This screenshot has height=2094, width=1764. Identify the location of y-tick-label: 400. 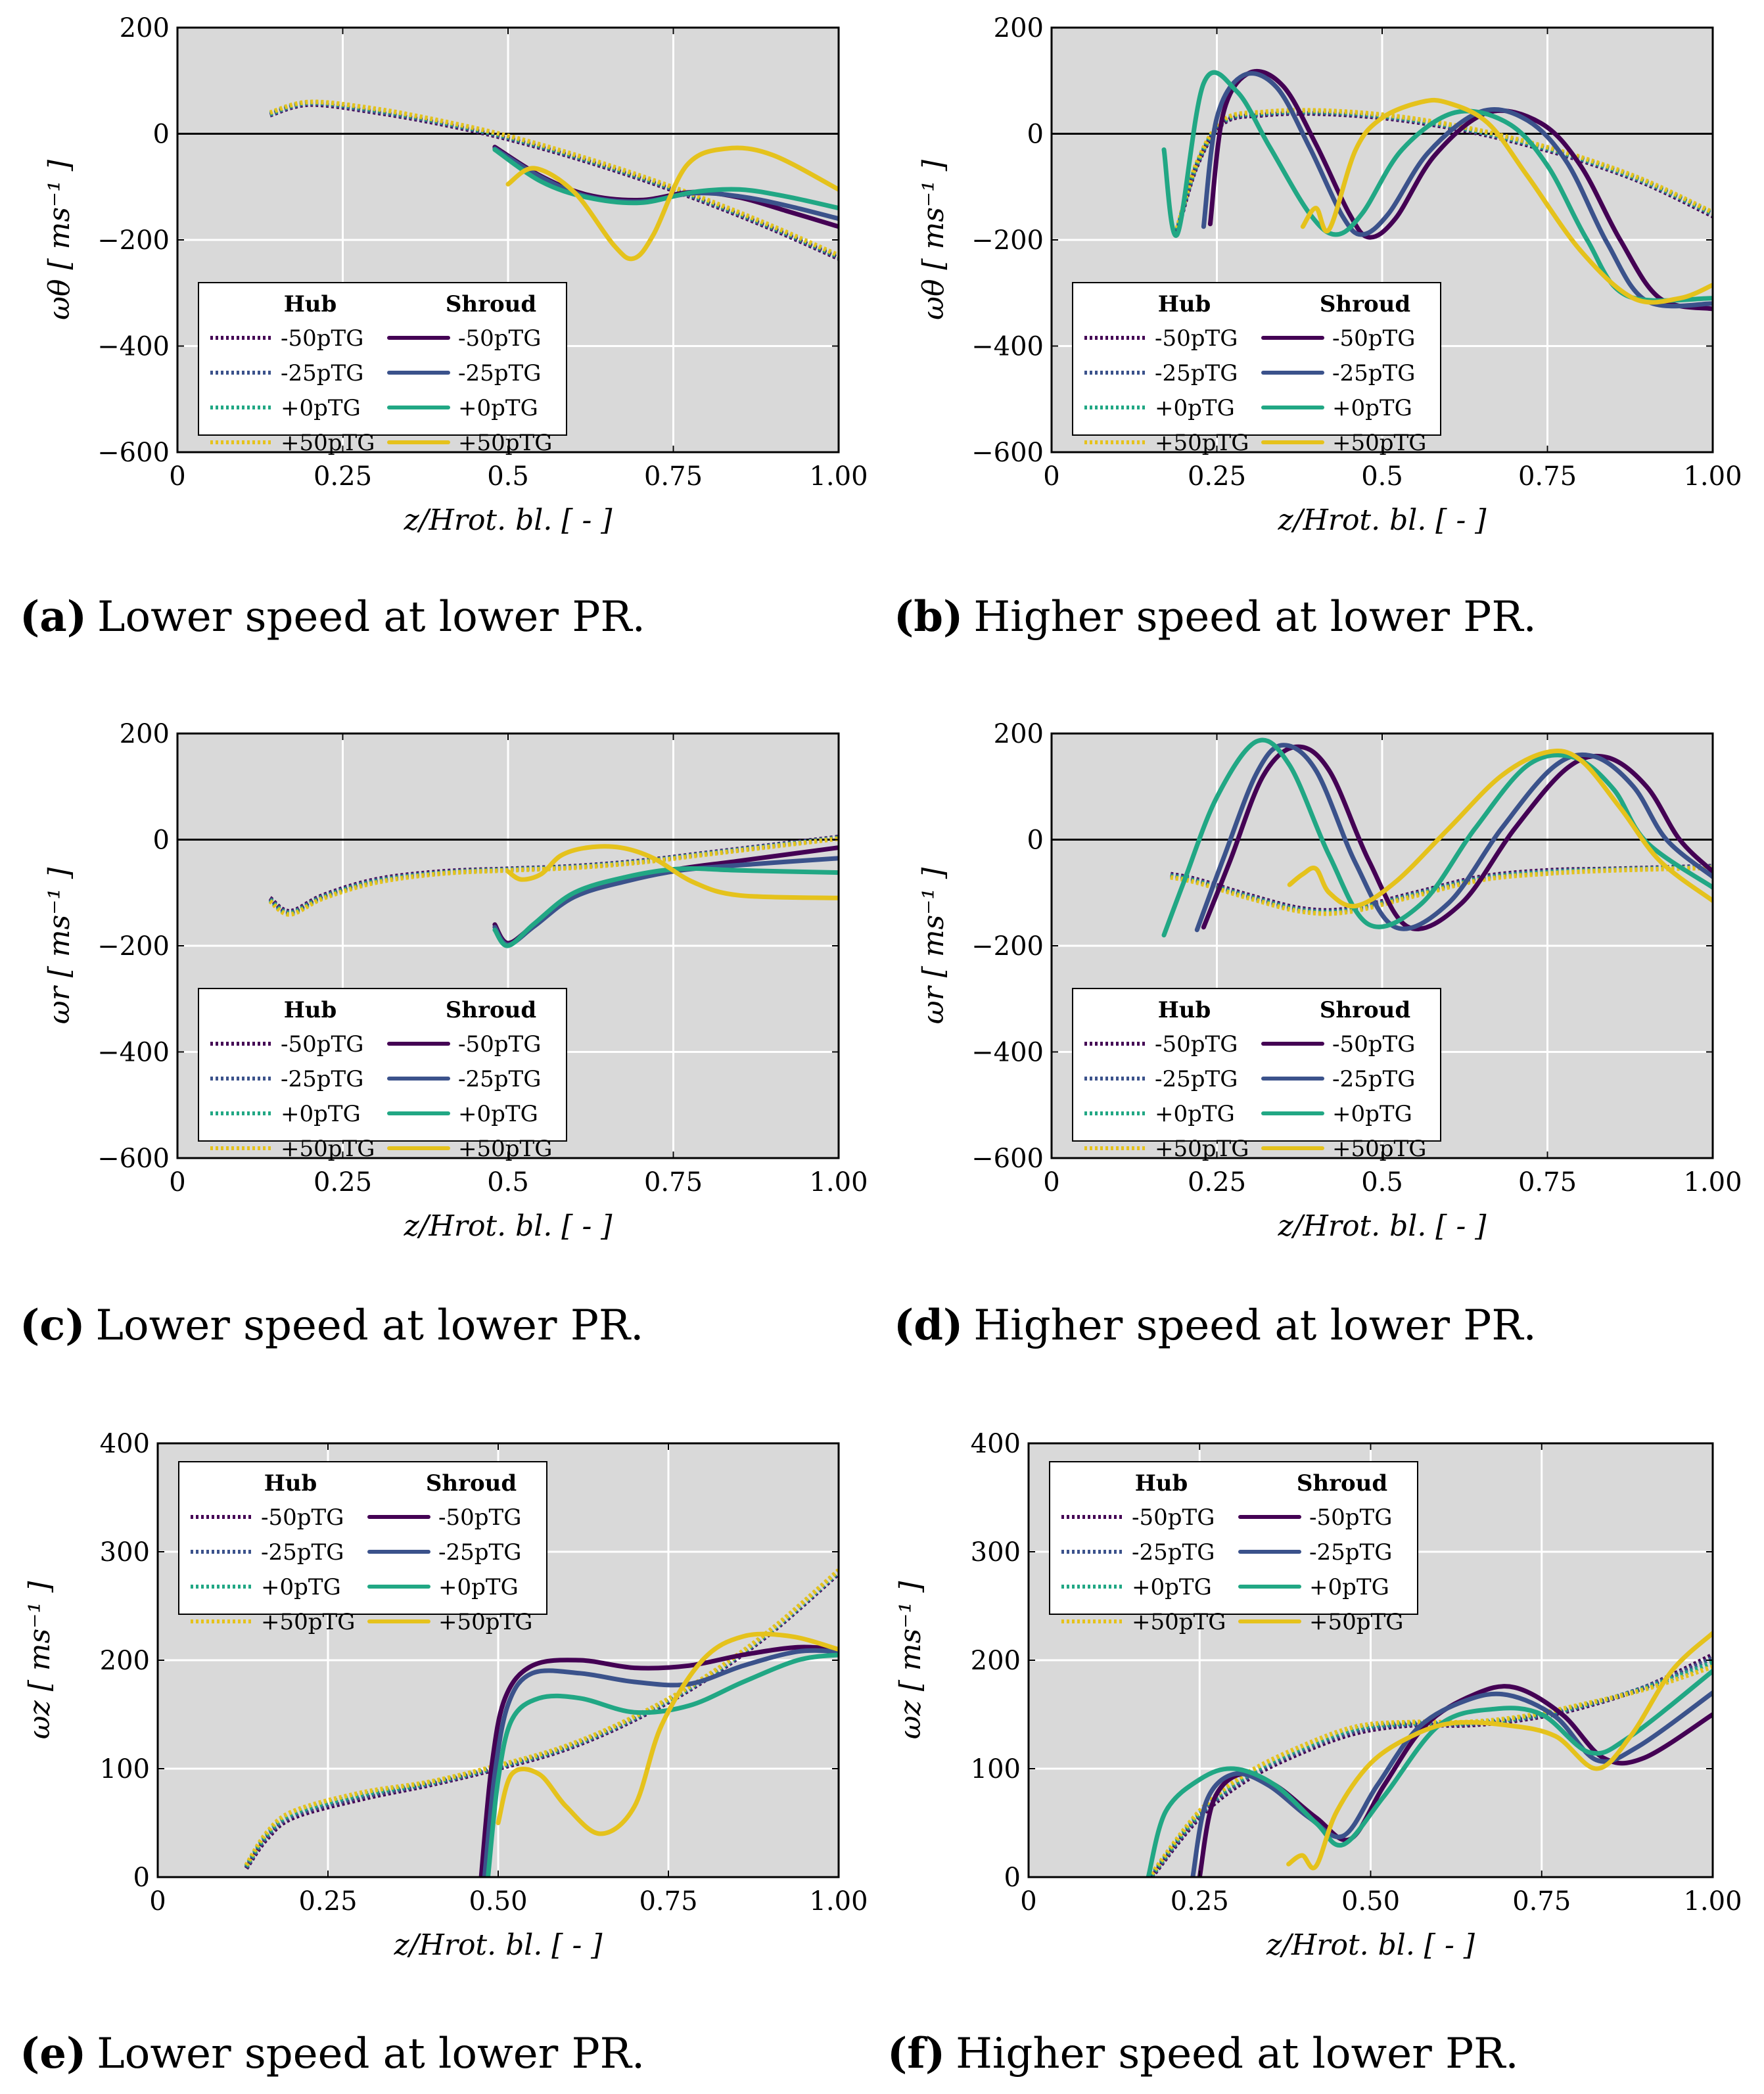
(996, 1444).